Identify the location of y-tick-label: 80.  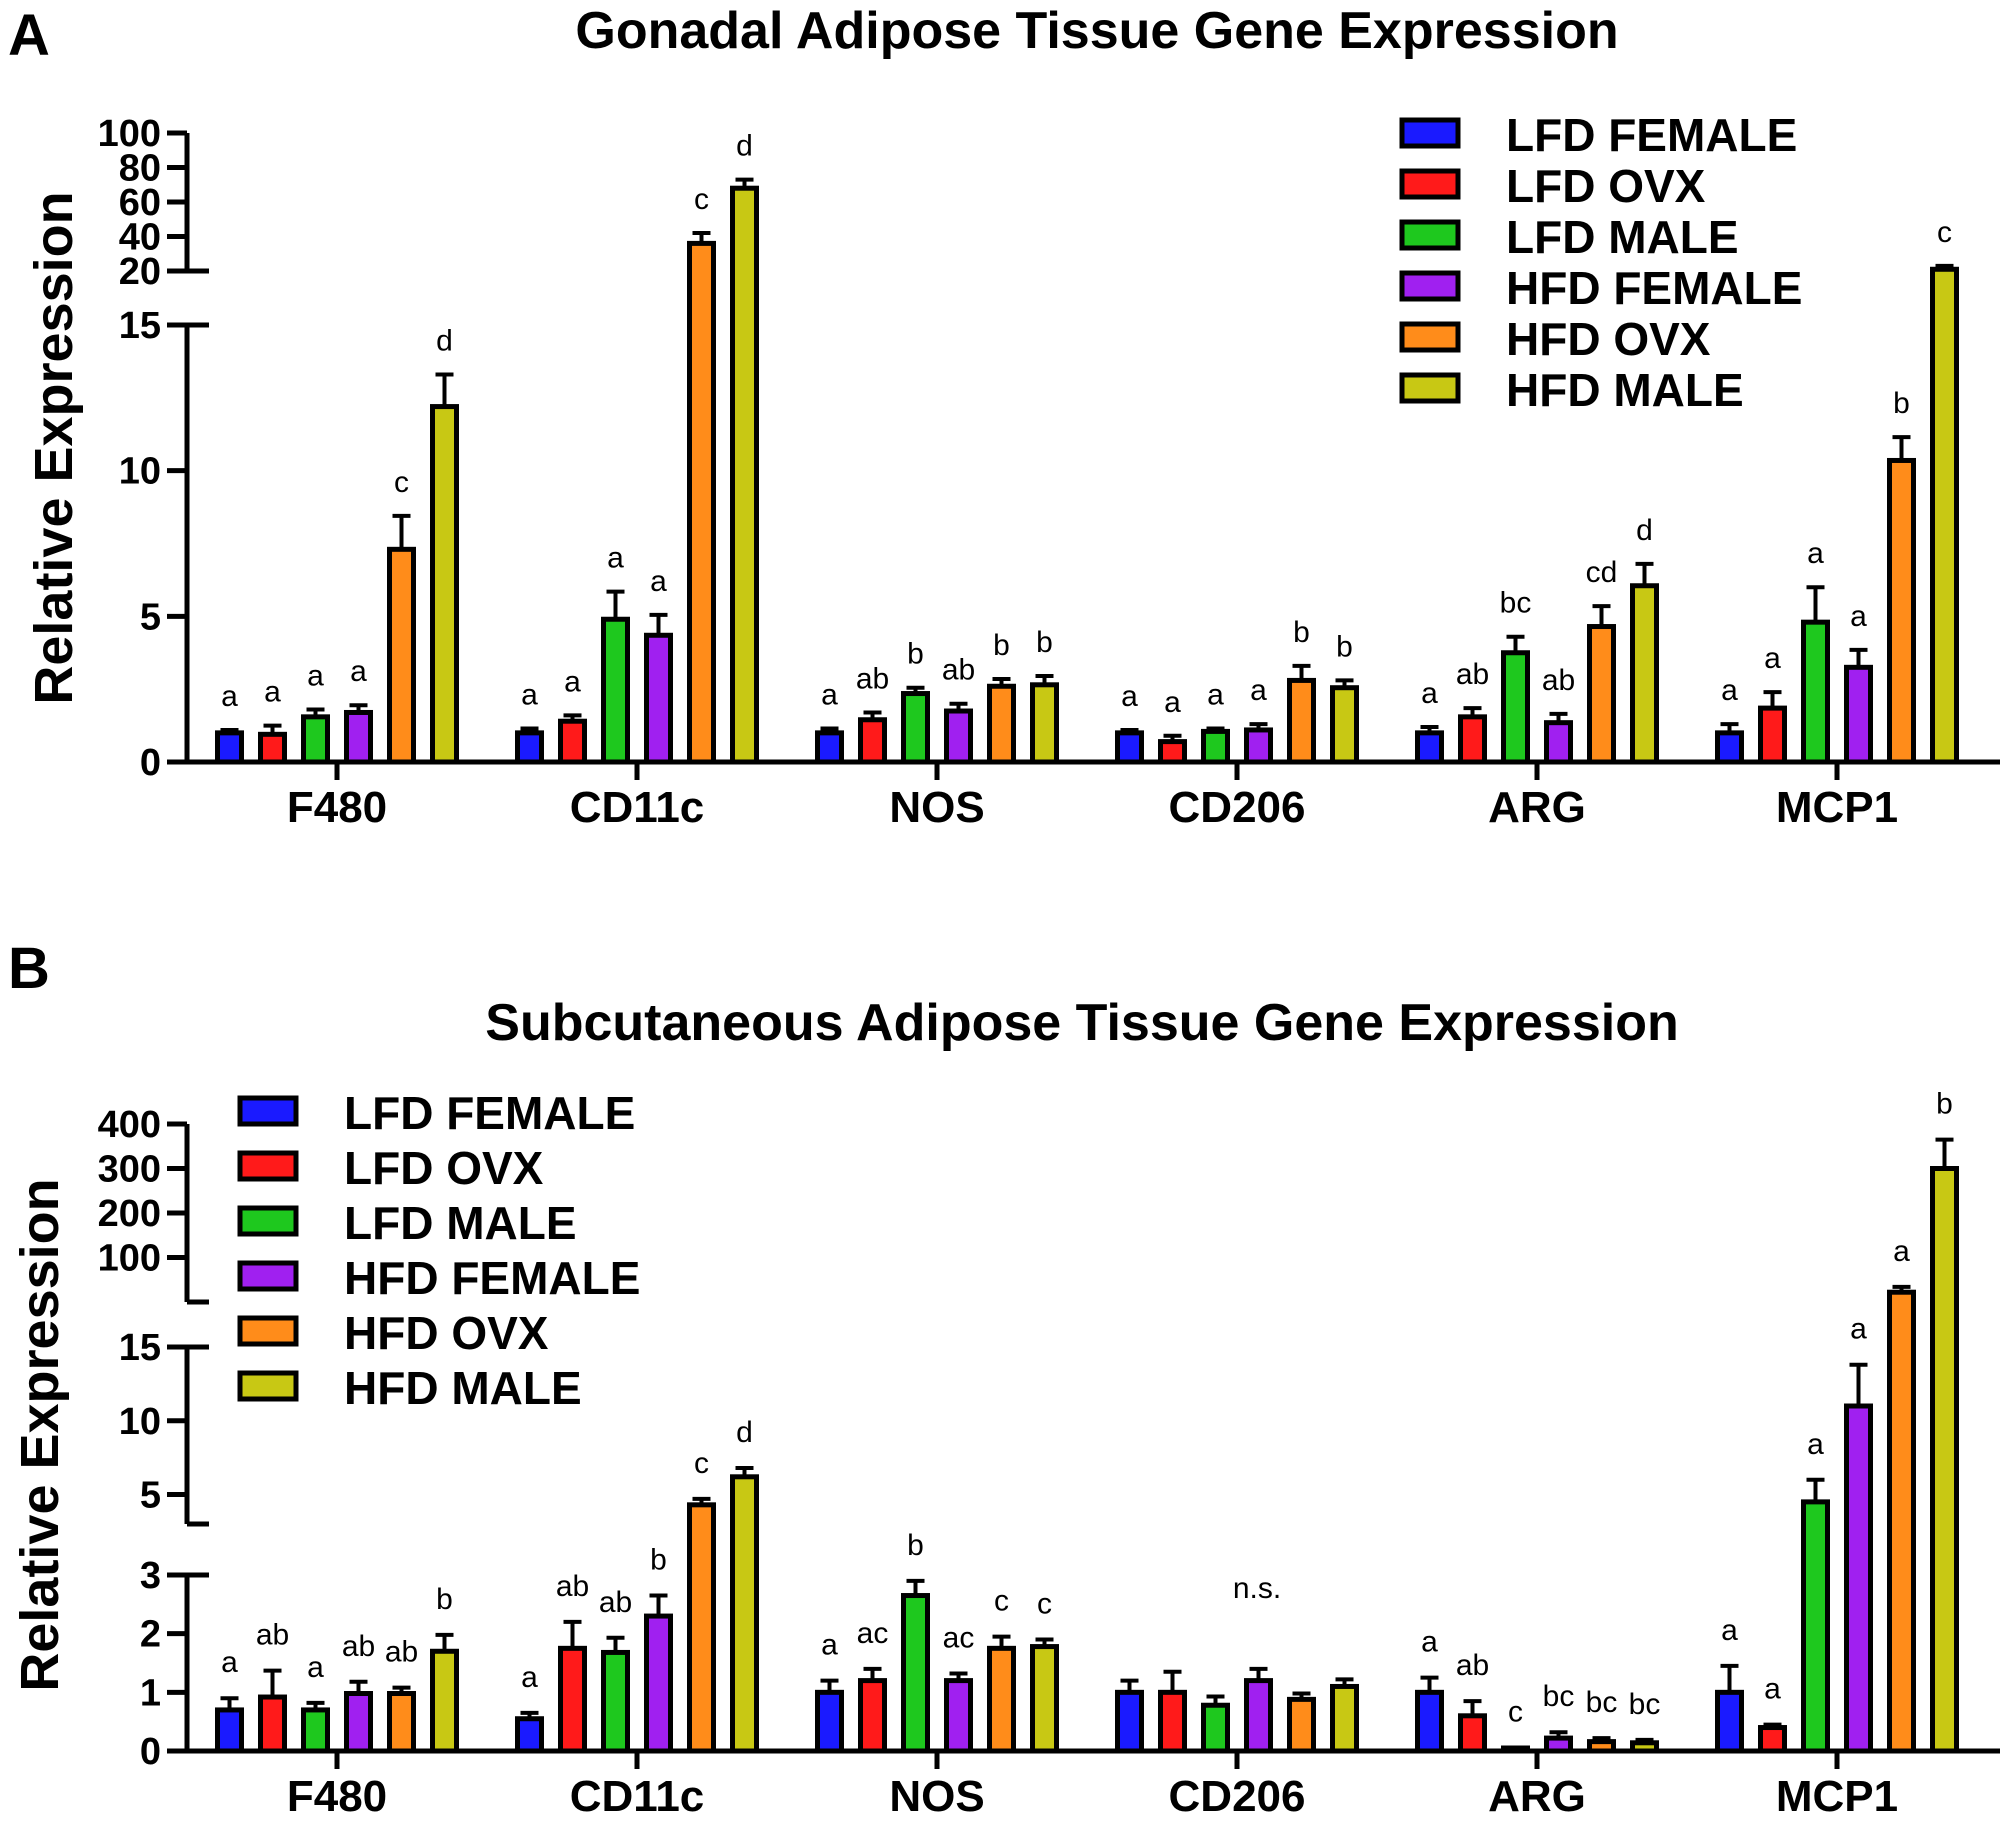
(140, 169).